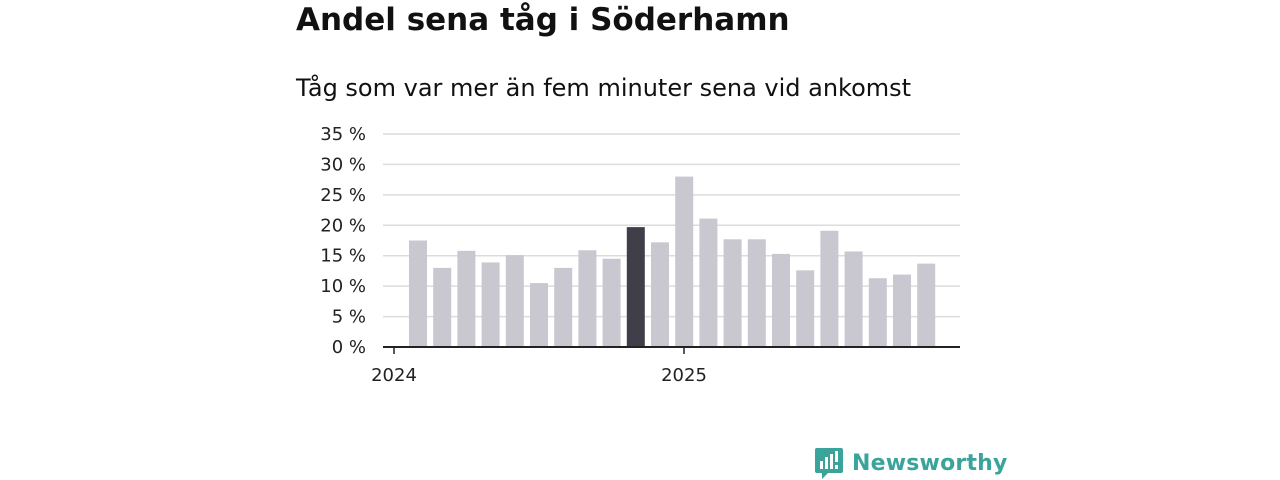 The width and height of the screenshot is (1280, 480). I want to click on y-tick-label: 15 %, so click(343, 256).